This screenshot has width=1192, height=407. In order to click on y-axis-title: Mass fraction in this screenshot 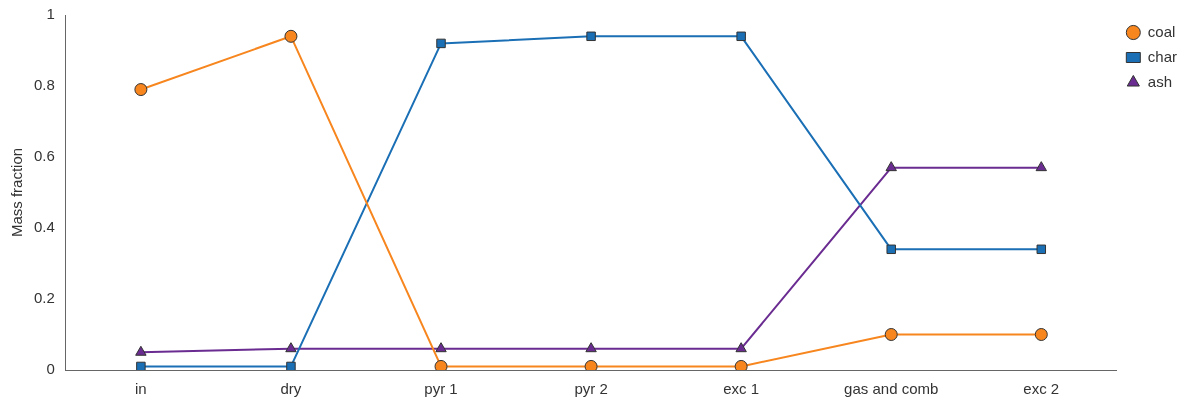, I will do `click(17, 192)`.